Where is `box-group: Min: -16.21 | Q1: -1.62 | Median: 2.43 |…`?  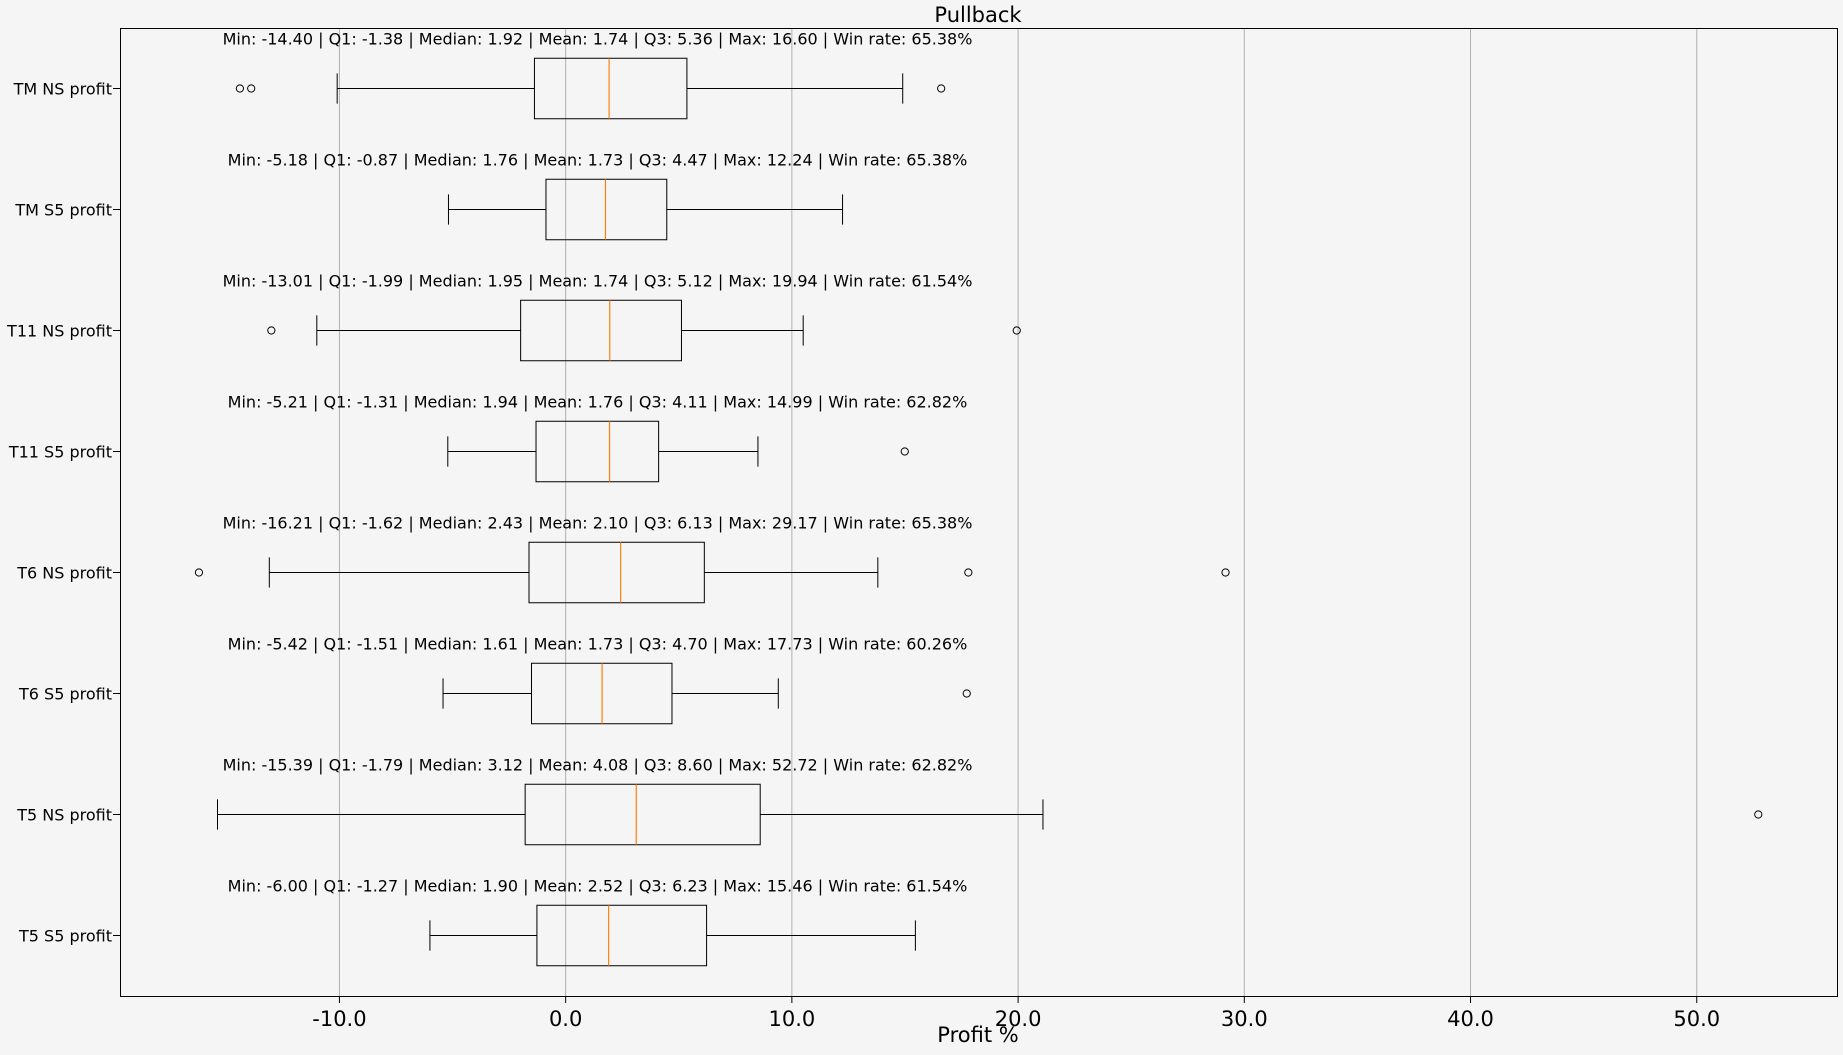 box-group: Min: -16.21 | Q1: -1.62 | Median: 2.43 |… is located at coordinates (712, 558).